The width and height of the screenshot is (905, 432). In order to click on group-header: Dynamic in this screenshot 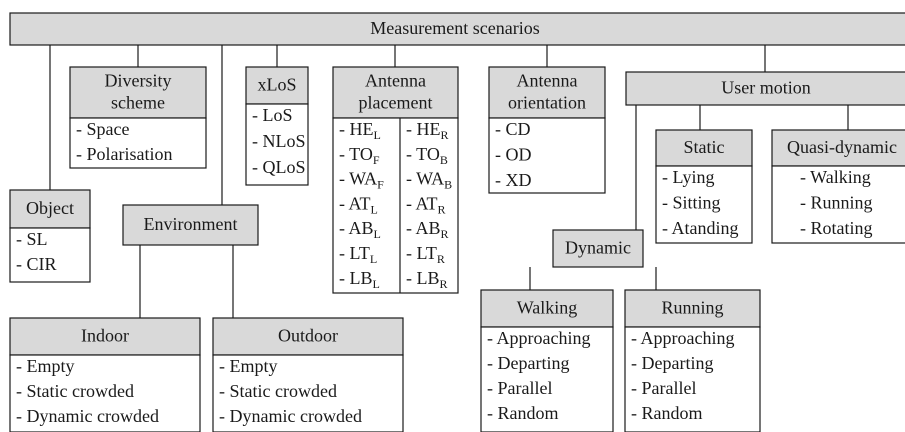, I will do `click(598, 248)`.